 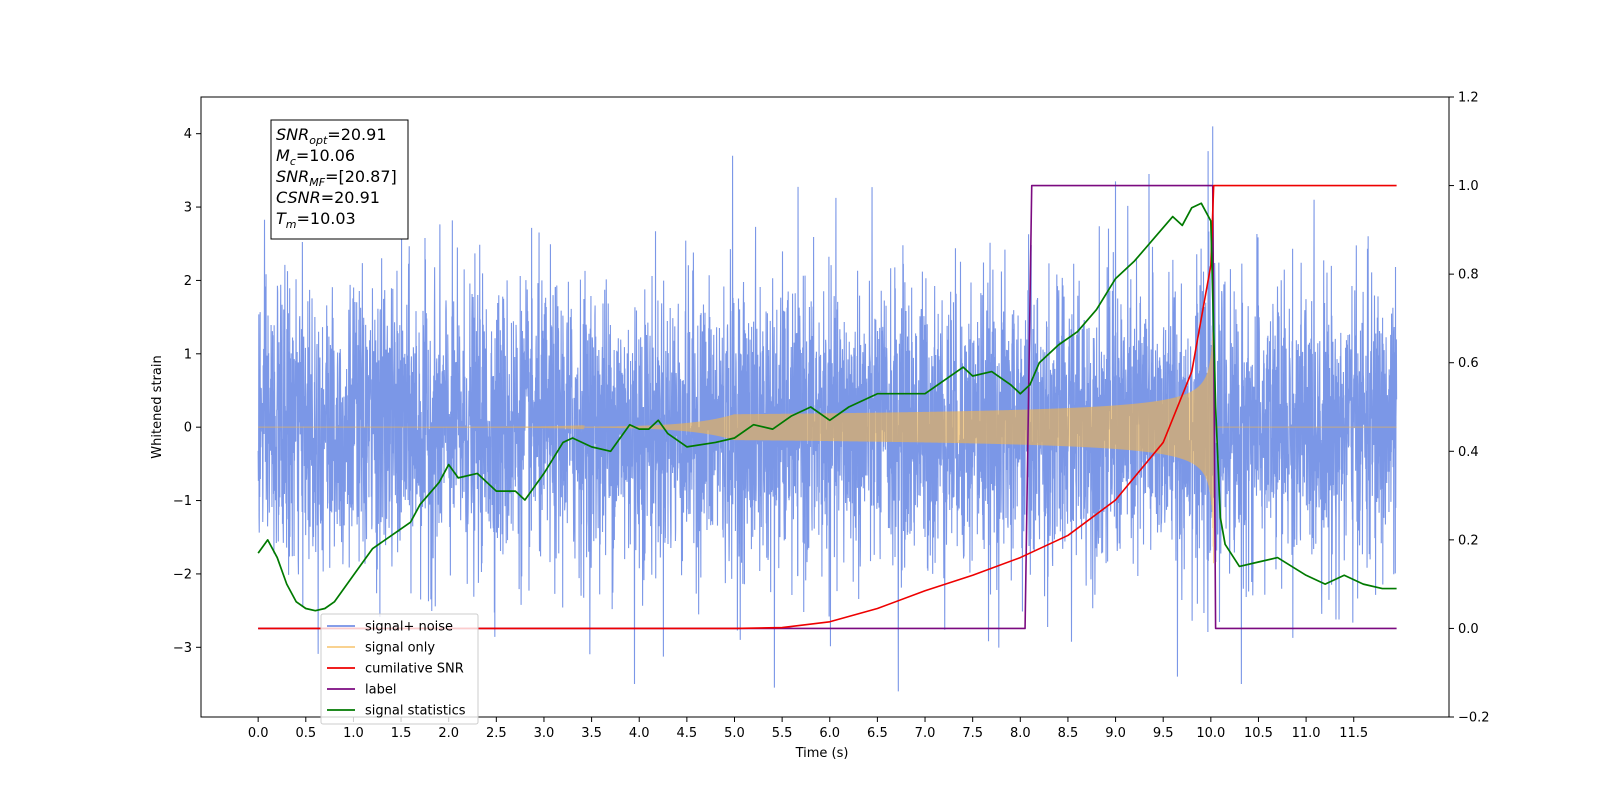 What do you see at coordinates (972, 733) in the screenshot?
I see `x-tick-label: 7.5` at bounding box center [972, 733].